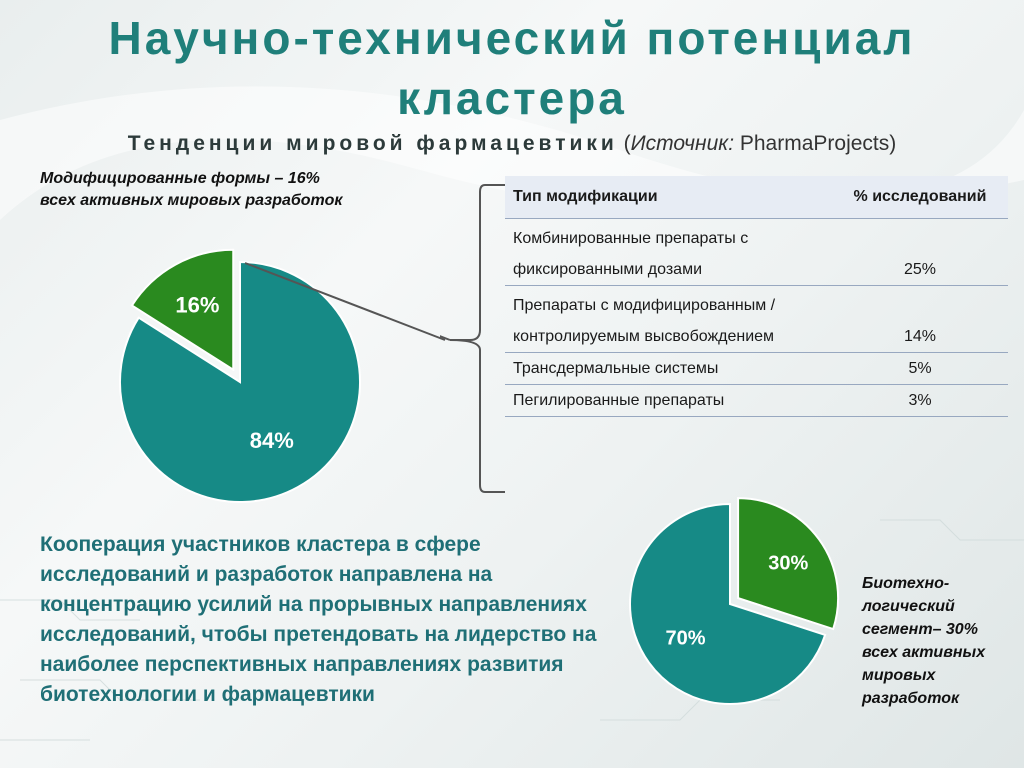 The width and height of the screenshot is (1024, 768). Describe the element at coordinates (920, 252) in the screenshot. I see `table-cell-percent: 25%` at that location.